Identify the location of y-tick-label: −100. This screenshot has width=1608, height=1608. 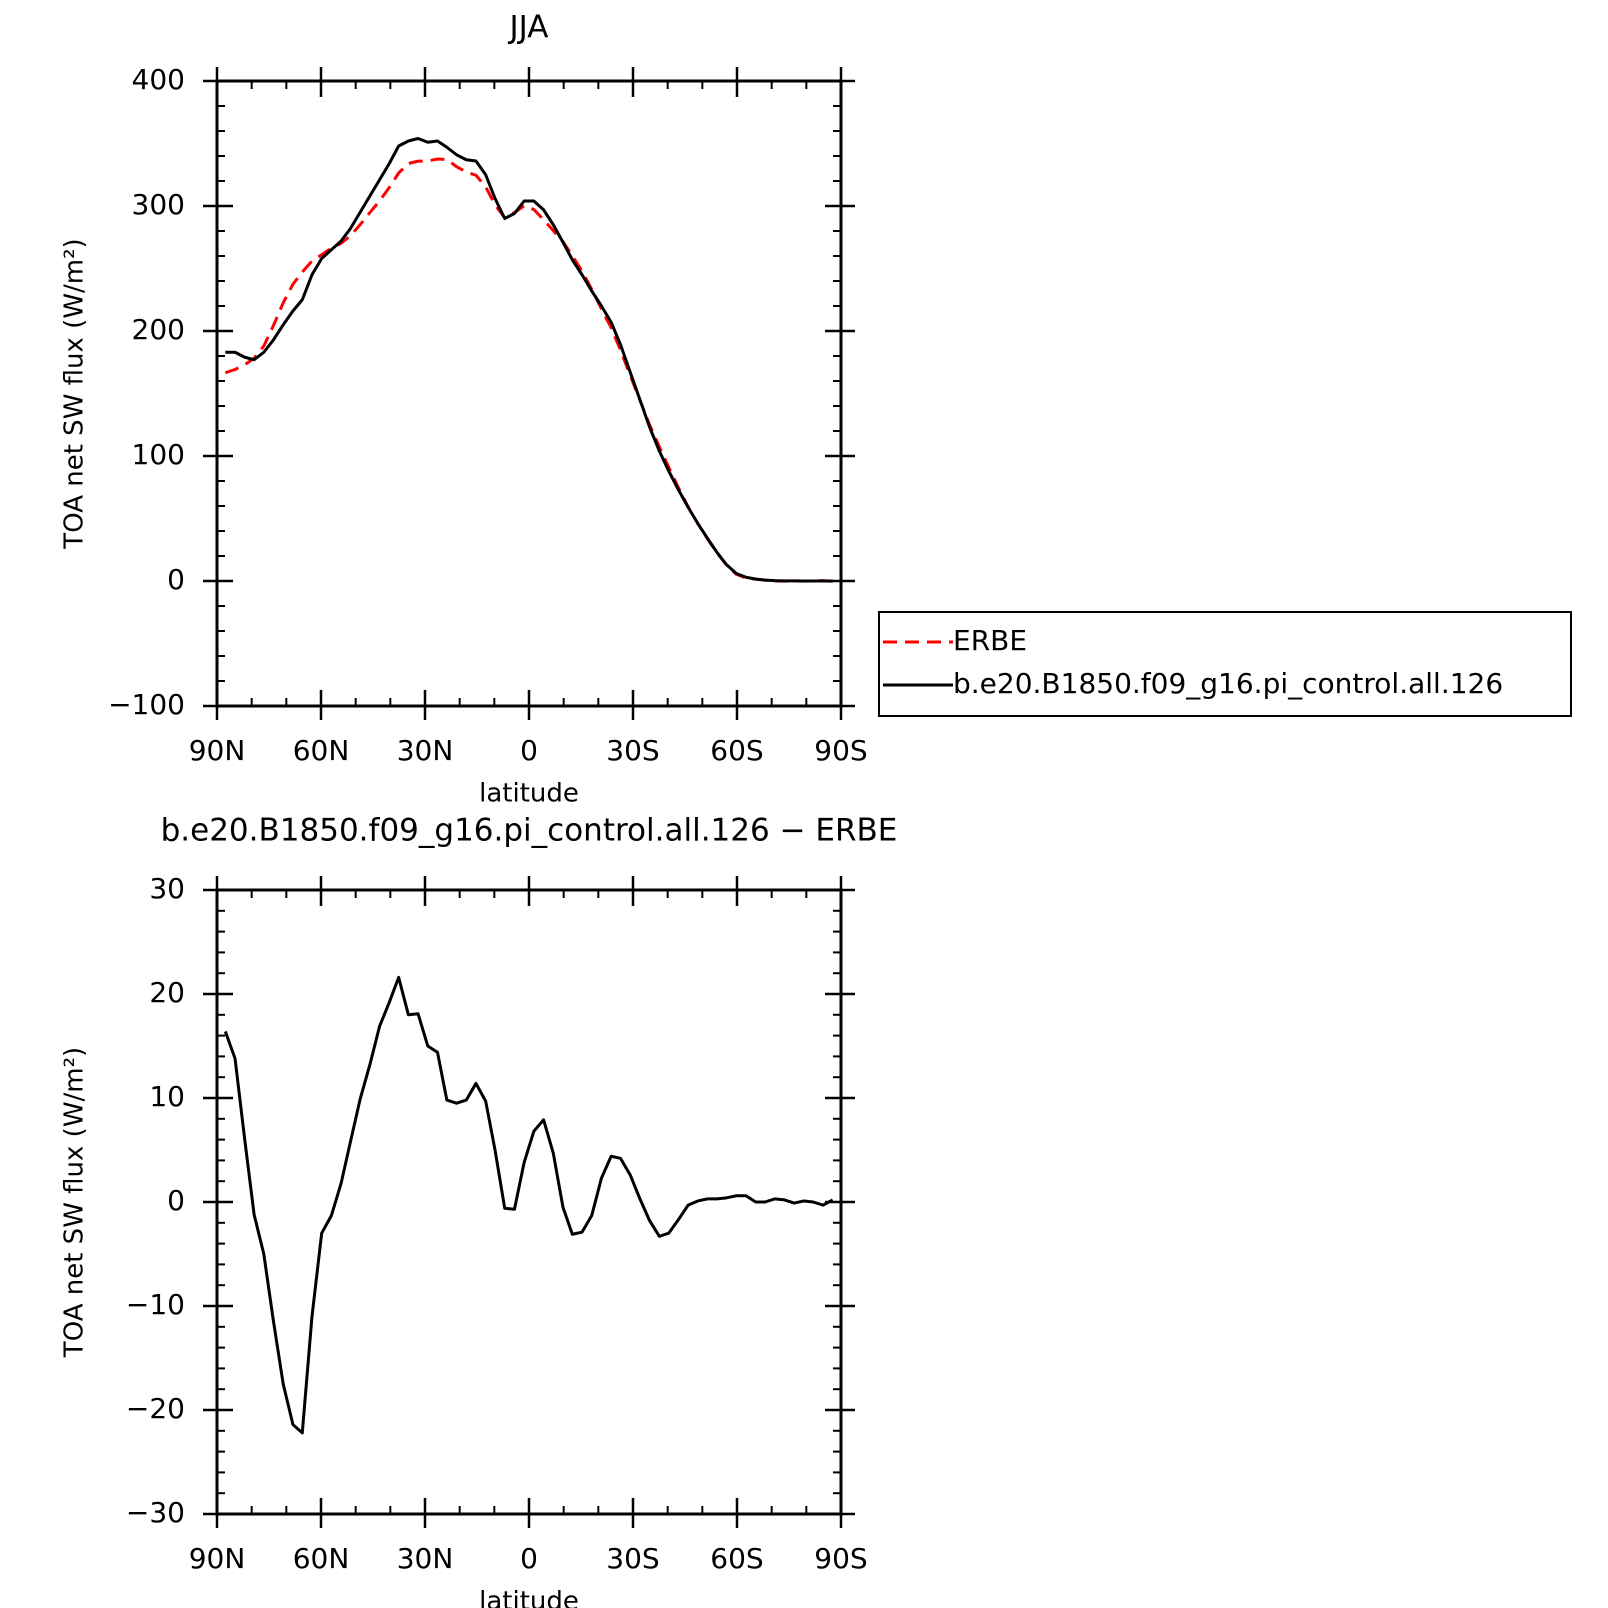
(146, 704).